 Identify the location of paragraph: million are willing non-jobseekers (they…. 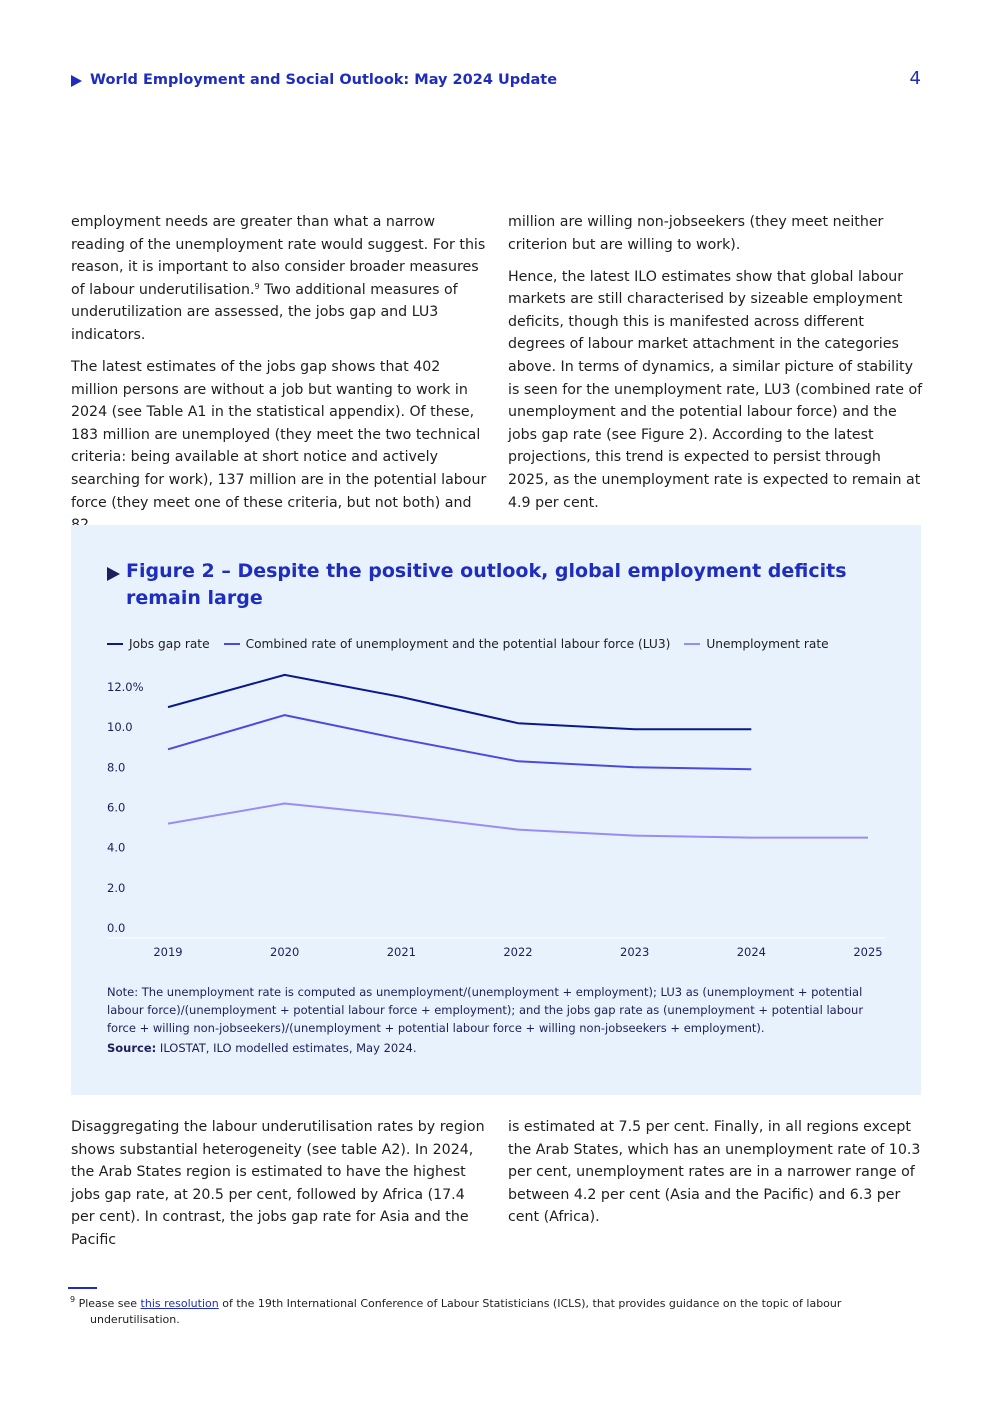
(696, 233).